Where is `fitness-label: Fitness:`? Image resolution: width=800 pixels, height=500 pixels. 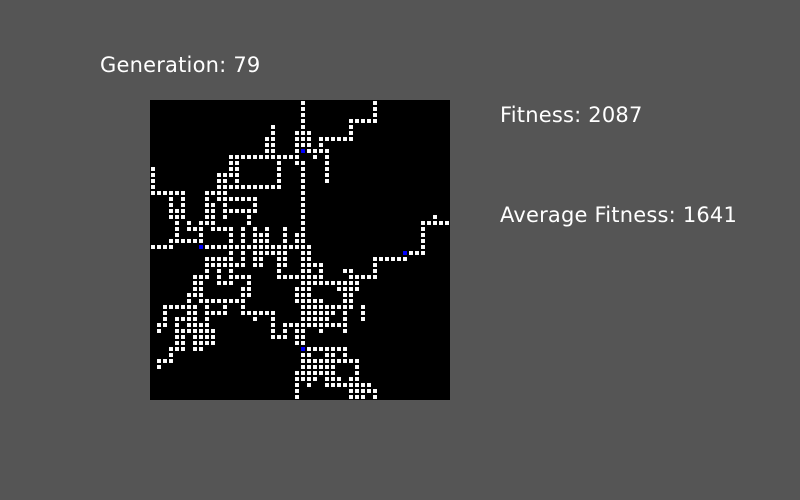 fitness-label: Fitness: is located at coordinates (541, 115).